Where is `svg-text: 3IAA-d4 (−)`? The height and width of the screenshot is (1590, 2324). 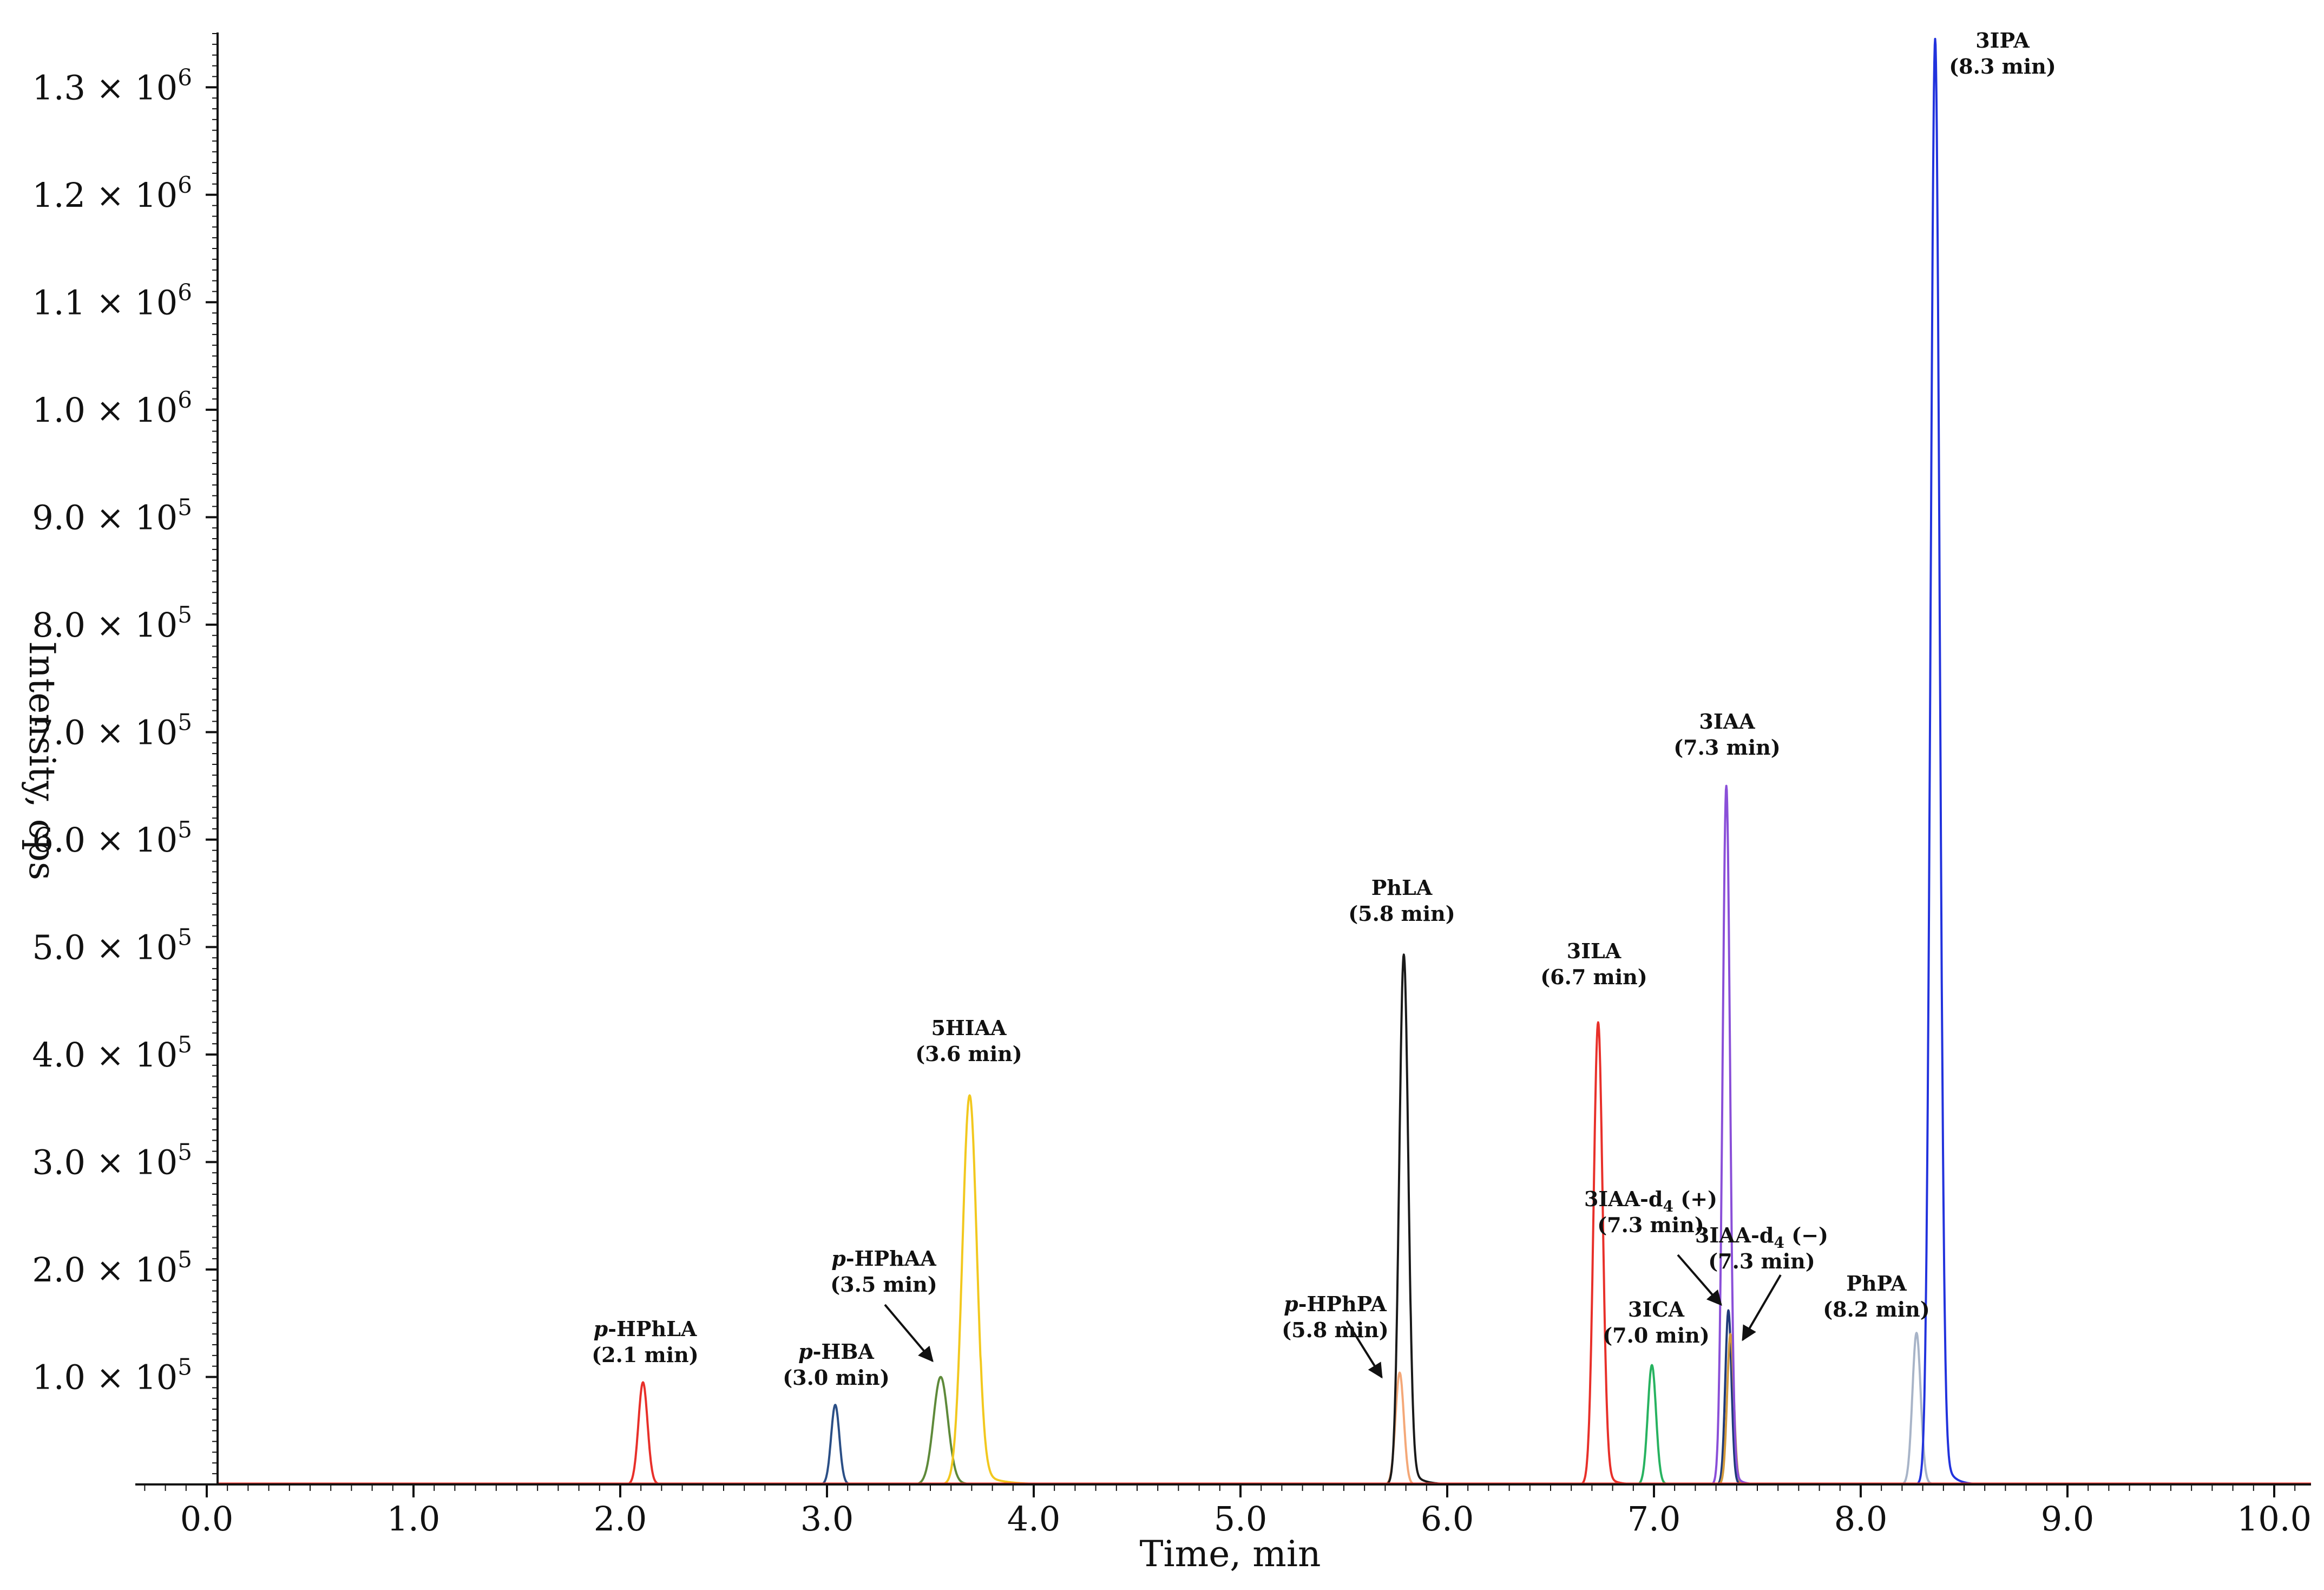 svg-text: 3IAA-d4 (−) is located at coordinates (1761, 1237).